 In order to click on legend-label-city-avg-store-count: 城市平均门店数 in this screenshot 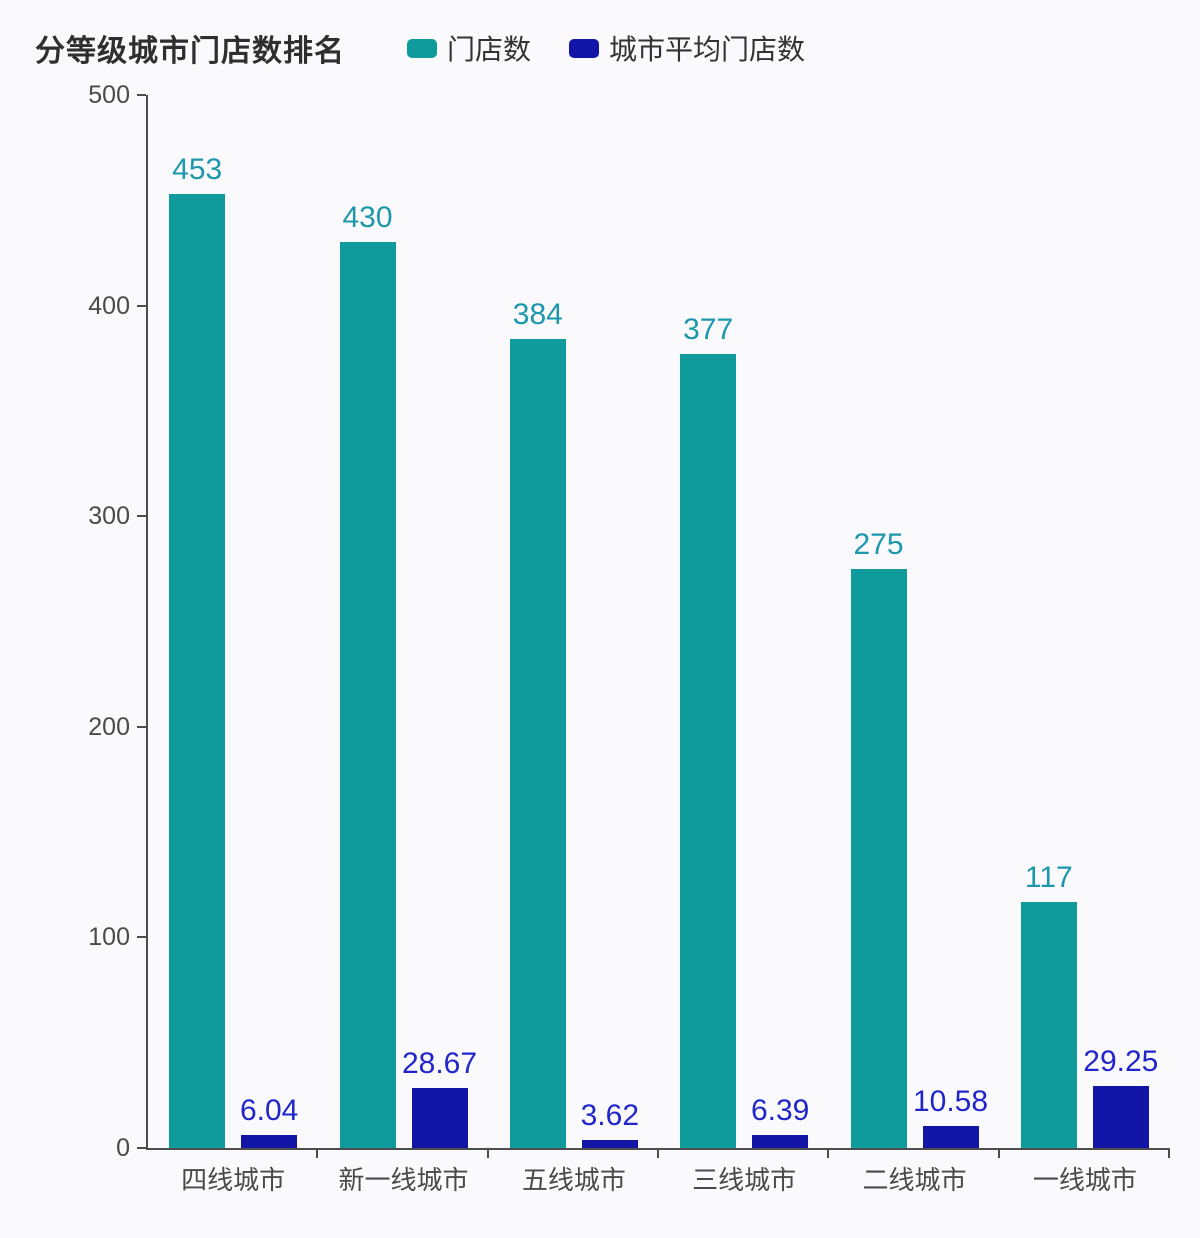, I will do `click(707, 49)`.